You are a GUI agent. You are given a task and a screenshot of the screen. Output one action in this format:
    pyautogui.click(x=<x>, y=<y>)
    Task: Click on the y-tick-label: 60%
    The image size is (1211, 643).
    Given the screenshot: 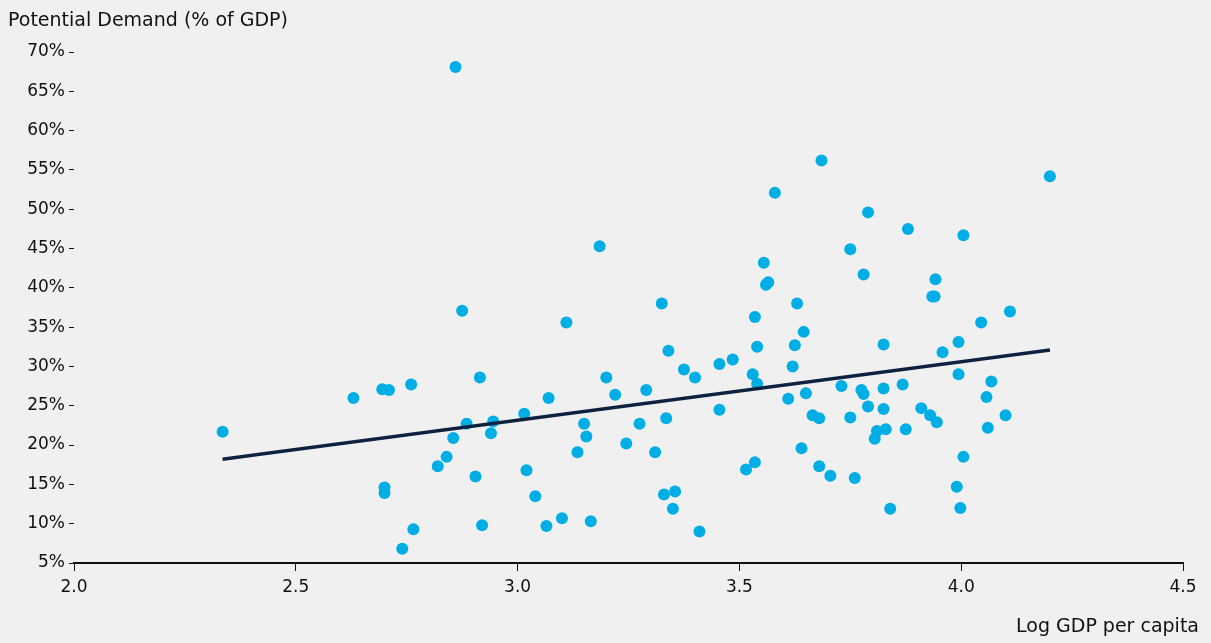 What is the action you would take?
    pyautogui.click(x=46, y=129)
    